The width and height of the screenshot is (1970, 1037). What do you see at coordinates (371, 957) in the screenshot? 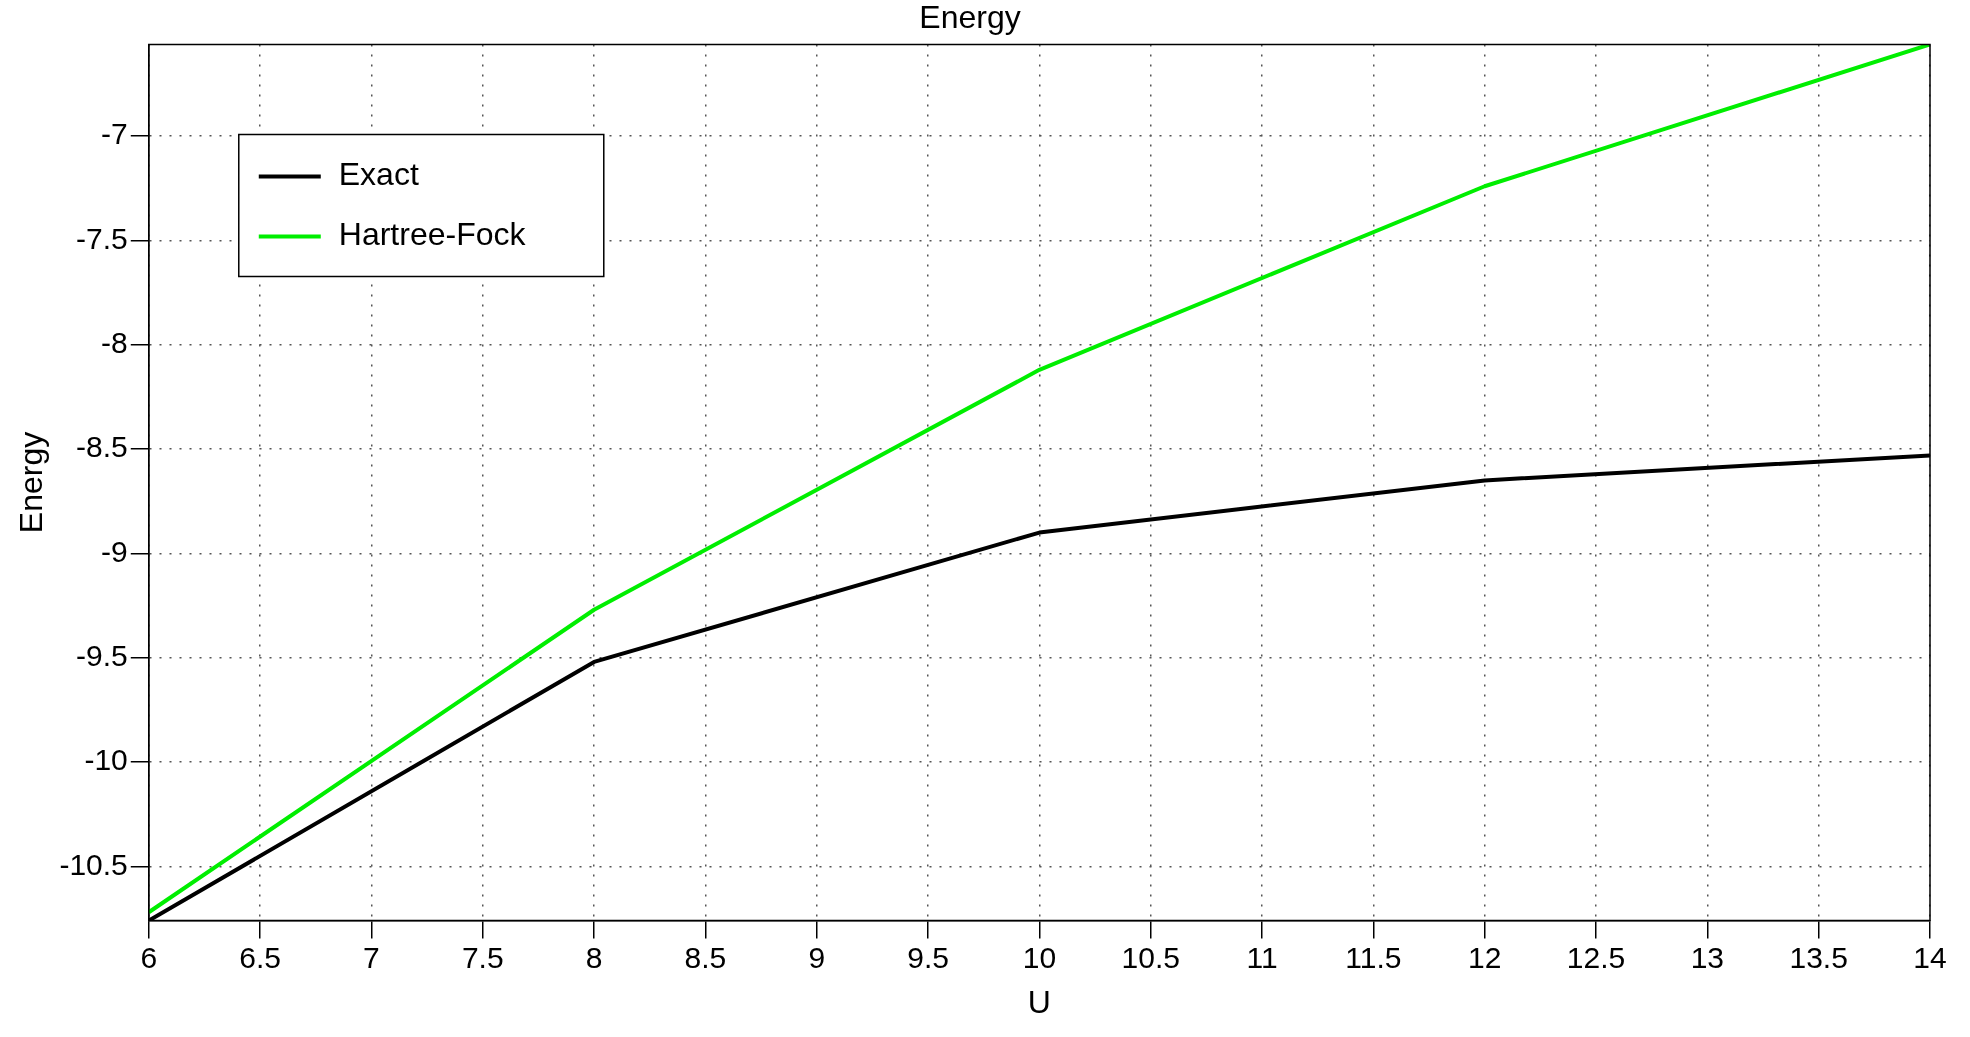
I see `x-tick-label: 7` at bounding box center [371, 957].